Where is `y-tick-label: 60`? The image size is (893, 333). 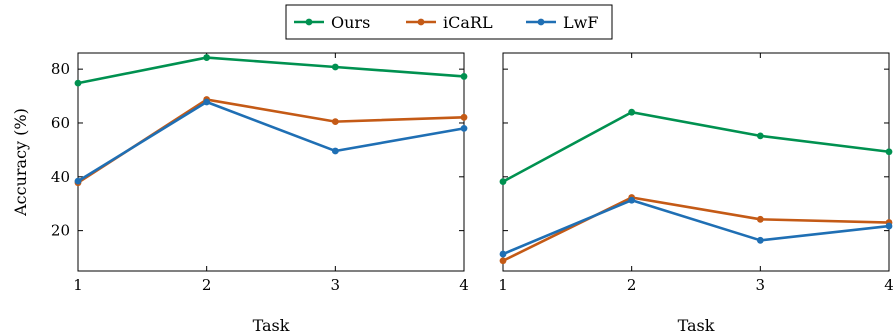 y-tick-label: 60 is located at coordinates (60, 123).